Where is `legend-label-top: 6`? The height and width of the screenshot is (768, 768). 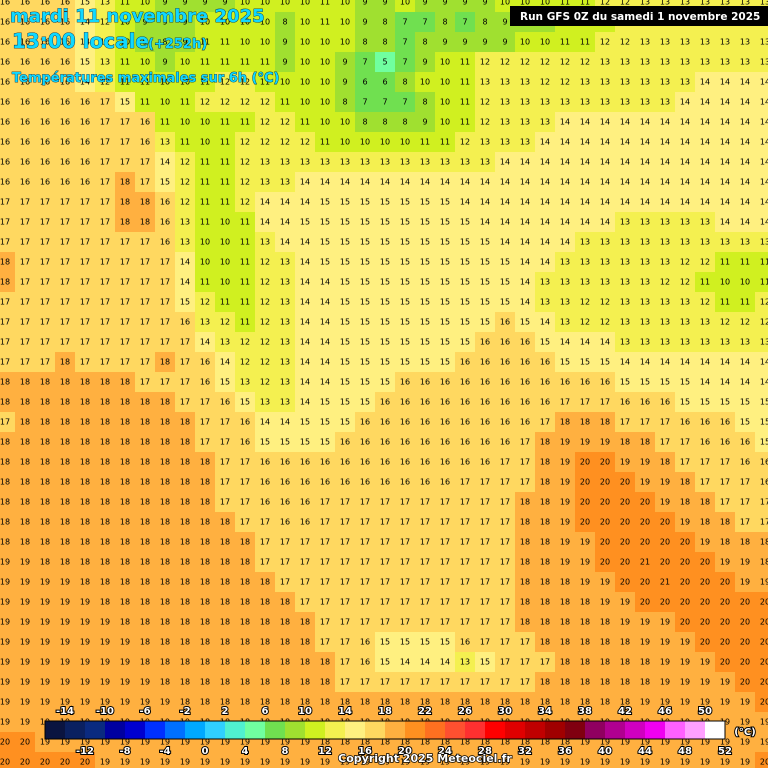
legend-label-top: 6 is located at coordinates (265, 711).